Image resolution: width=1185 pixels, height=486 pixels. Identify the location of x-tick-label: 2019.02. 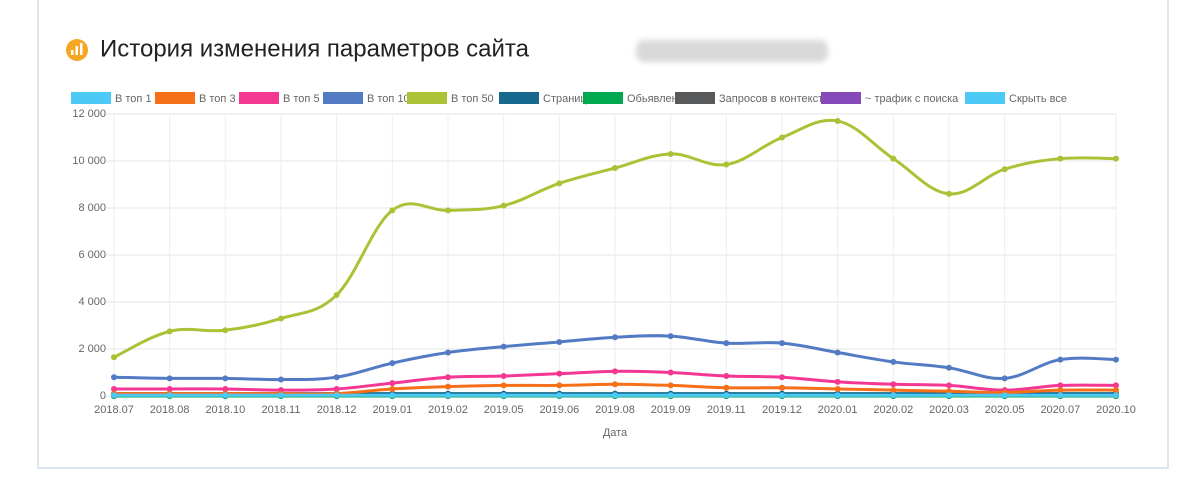
(448, 410).